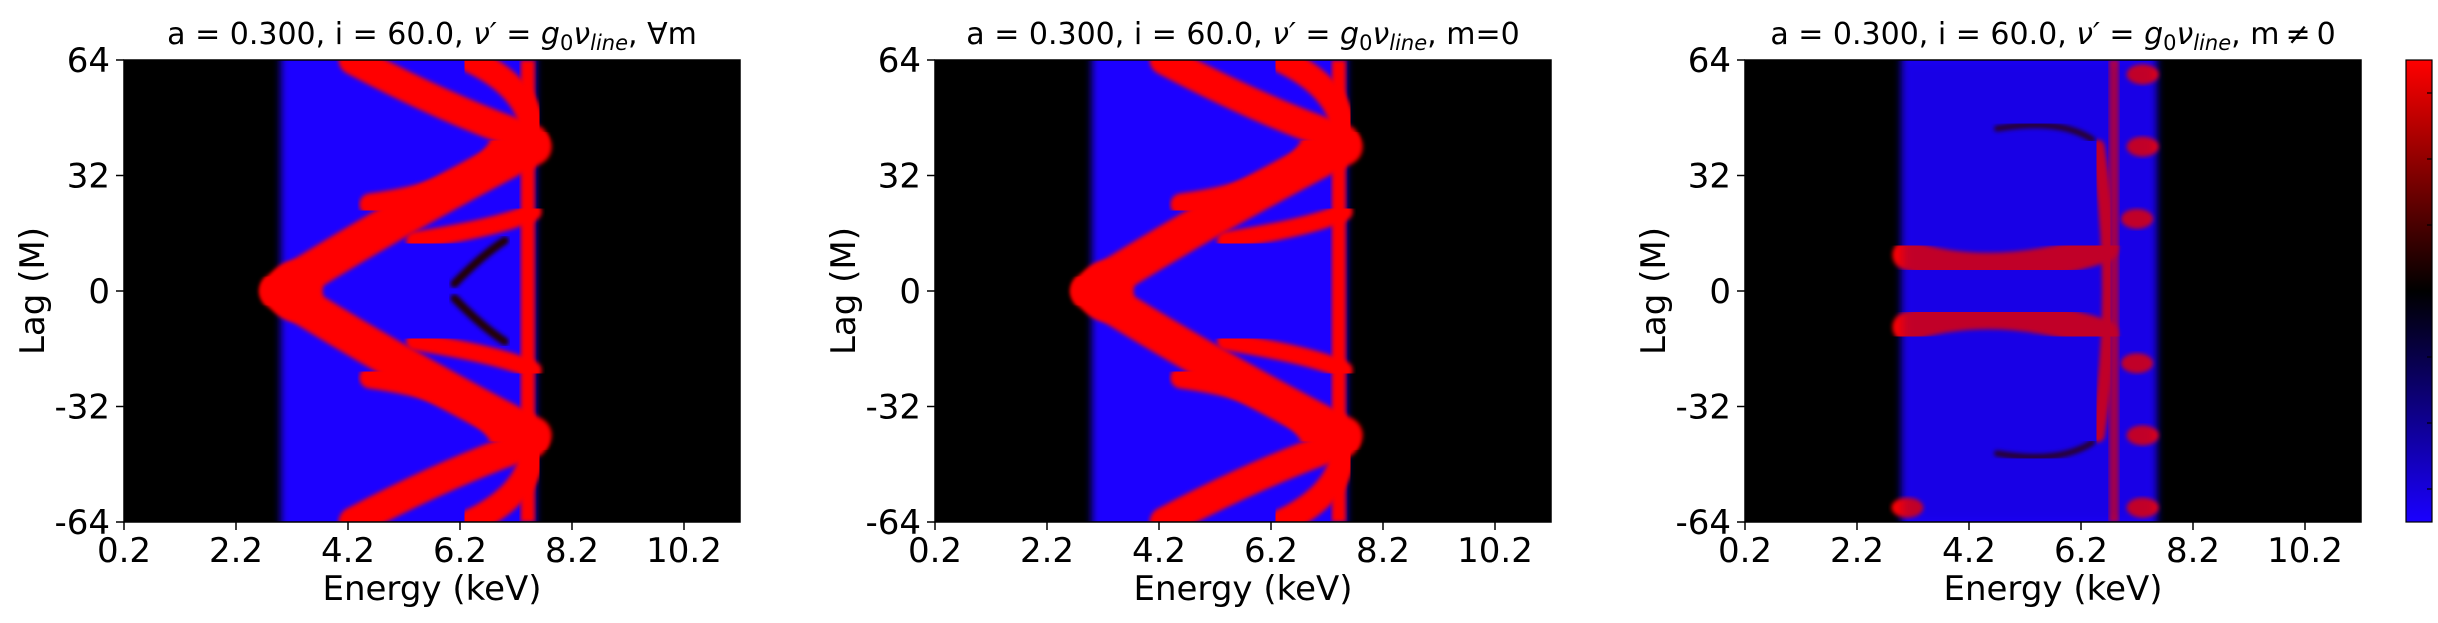 The width and height of the screenshot is (2438, 623). I want to click on chart-title: a = 0.300, i = 60.0, ν′ = g0νline, ∀m, so click(432, 36).